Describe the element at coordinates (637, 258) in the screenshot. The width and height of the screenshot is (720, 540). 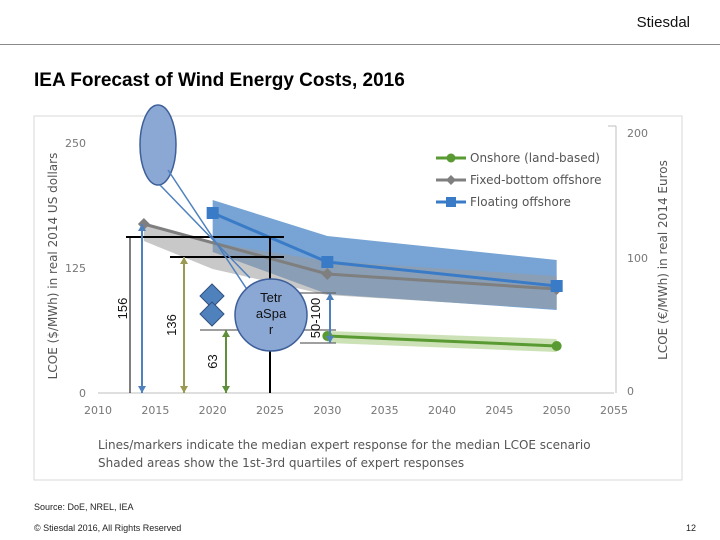
I see `y-tick-label-right: 100` at that location.